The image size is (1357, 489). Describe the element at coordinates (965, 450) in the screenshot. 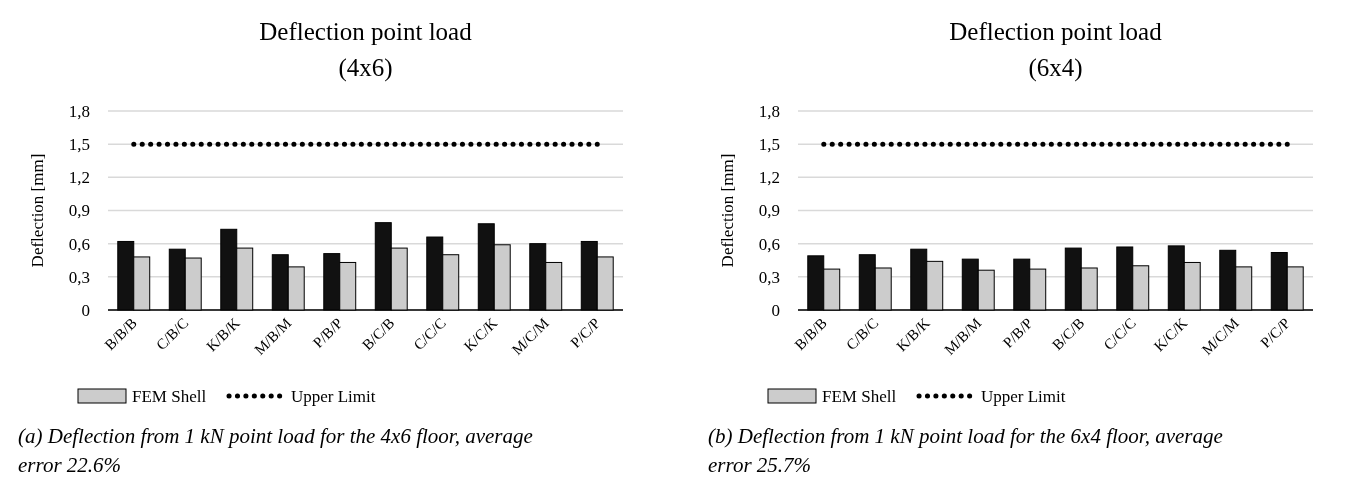

I see `text: (b) Deflection from 1 kN point load for the 6x4 floor, average error 25.7%` at that location.